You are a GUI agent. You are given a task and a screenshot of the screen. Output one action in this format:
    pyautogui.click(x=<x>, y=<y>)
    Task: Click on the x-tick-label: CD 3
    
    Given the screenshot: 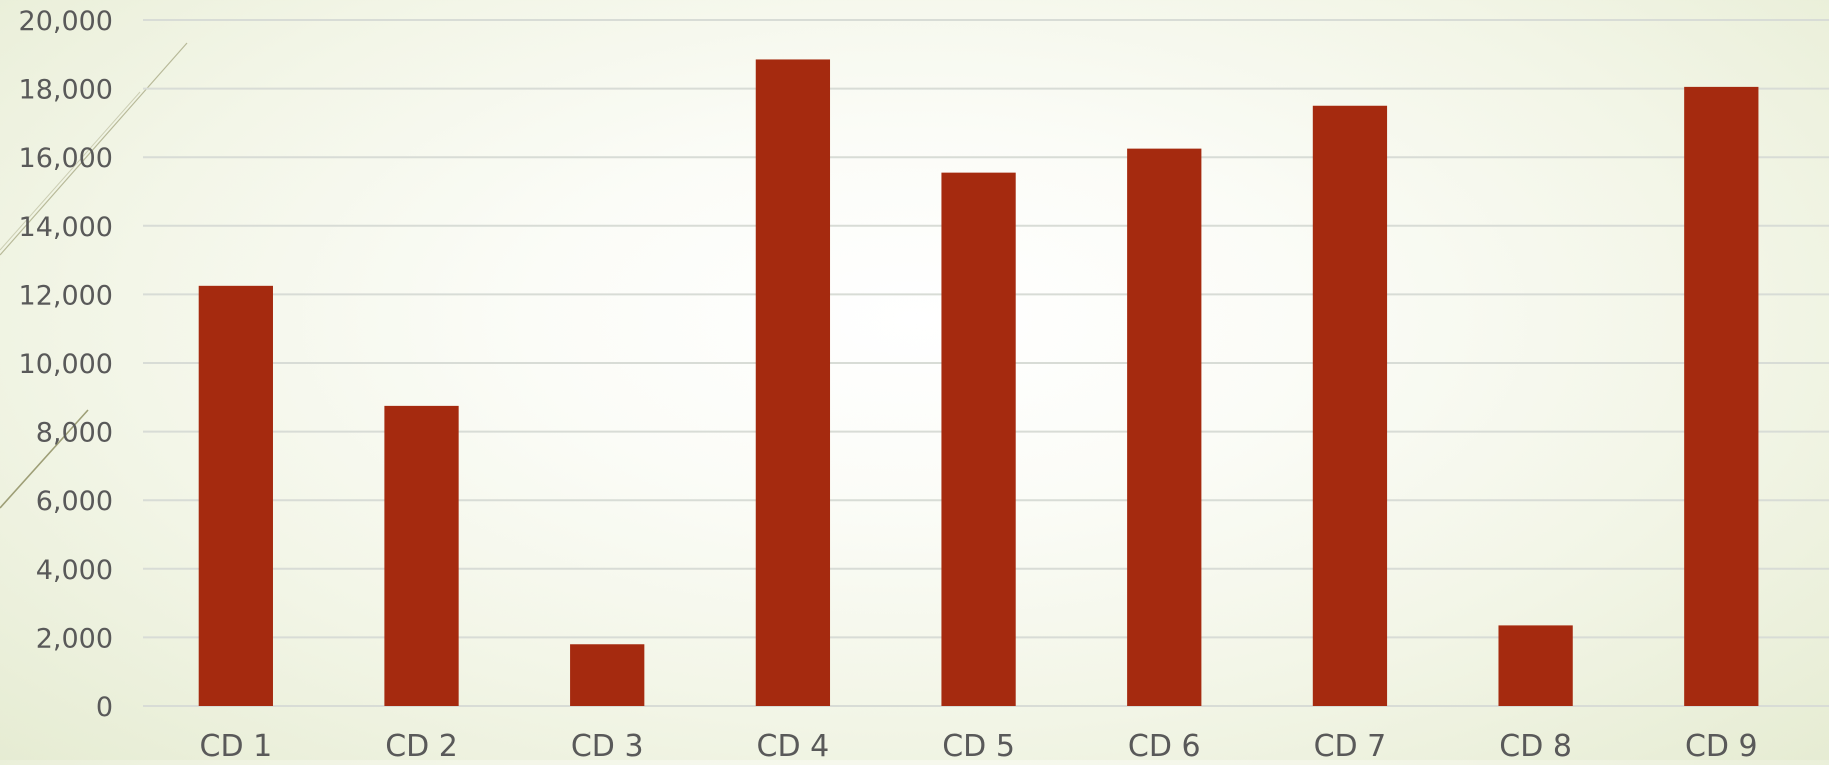 What is the action you would take?
    pyautogui.click(x=607, y=744)
    